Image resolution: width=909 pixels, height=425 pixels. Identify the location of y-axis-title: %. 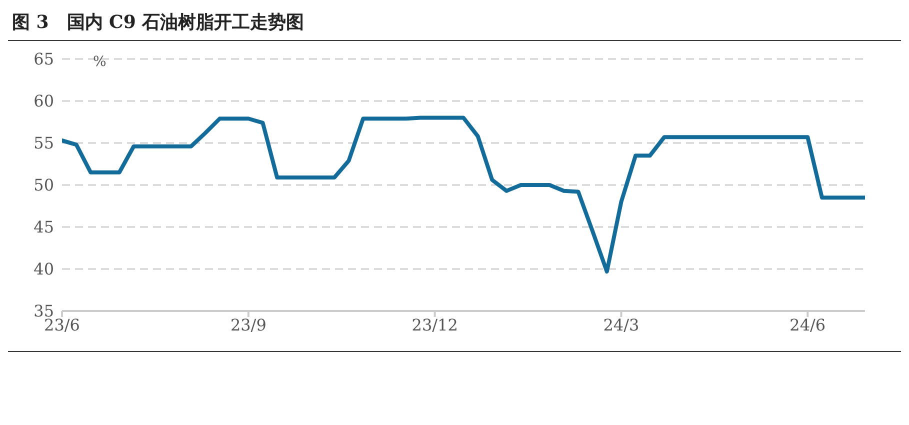
(99, 62).